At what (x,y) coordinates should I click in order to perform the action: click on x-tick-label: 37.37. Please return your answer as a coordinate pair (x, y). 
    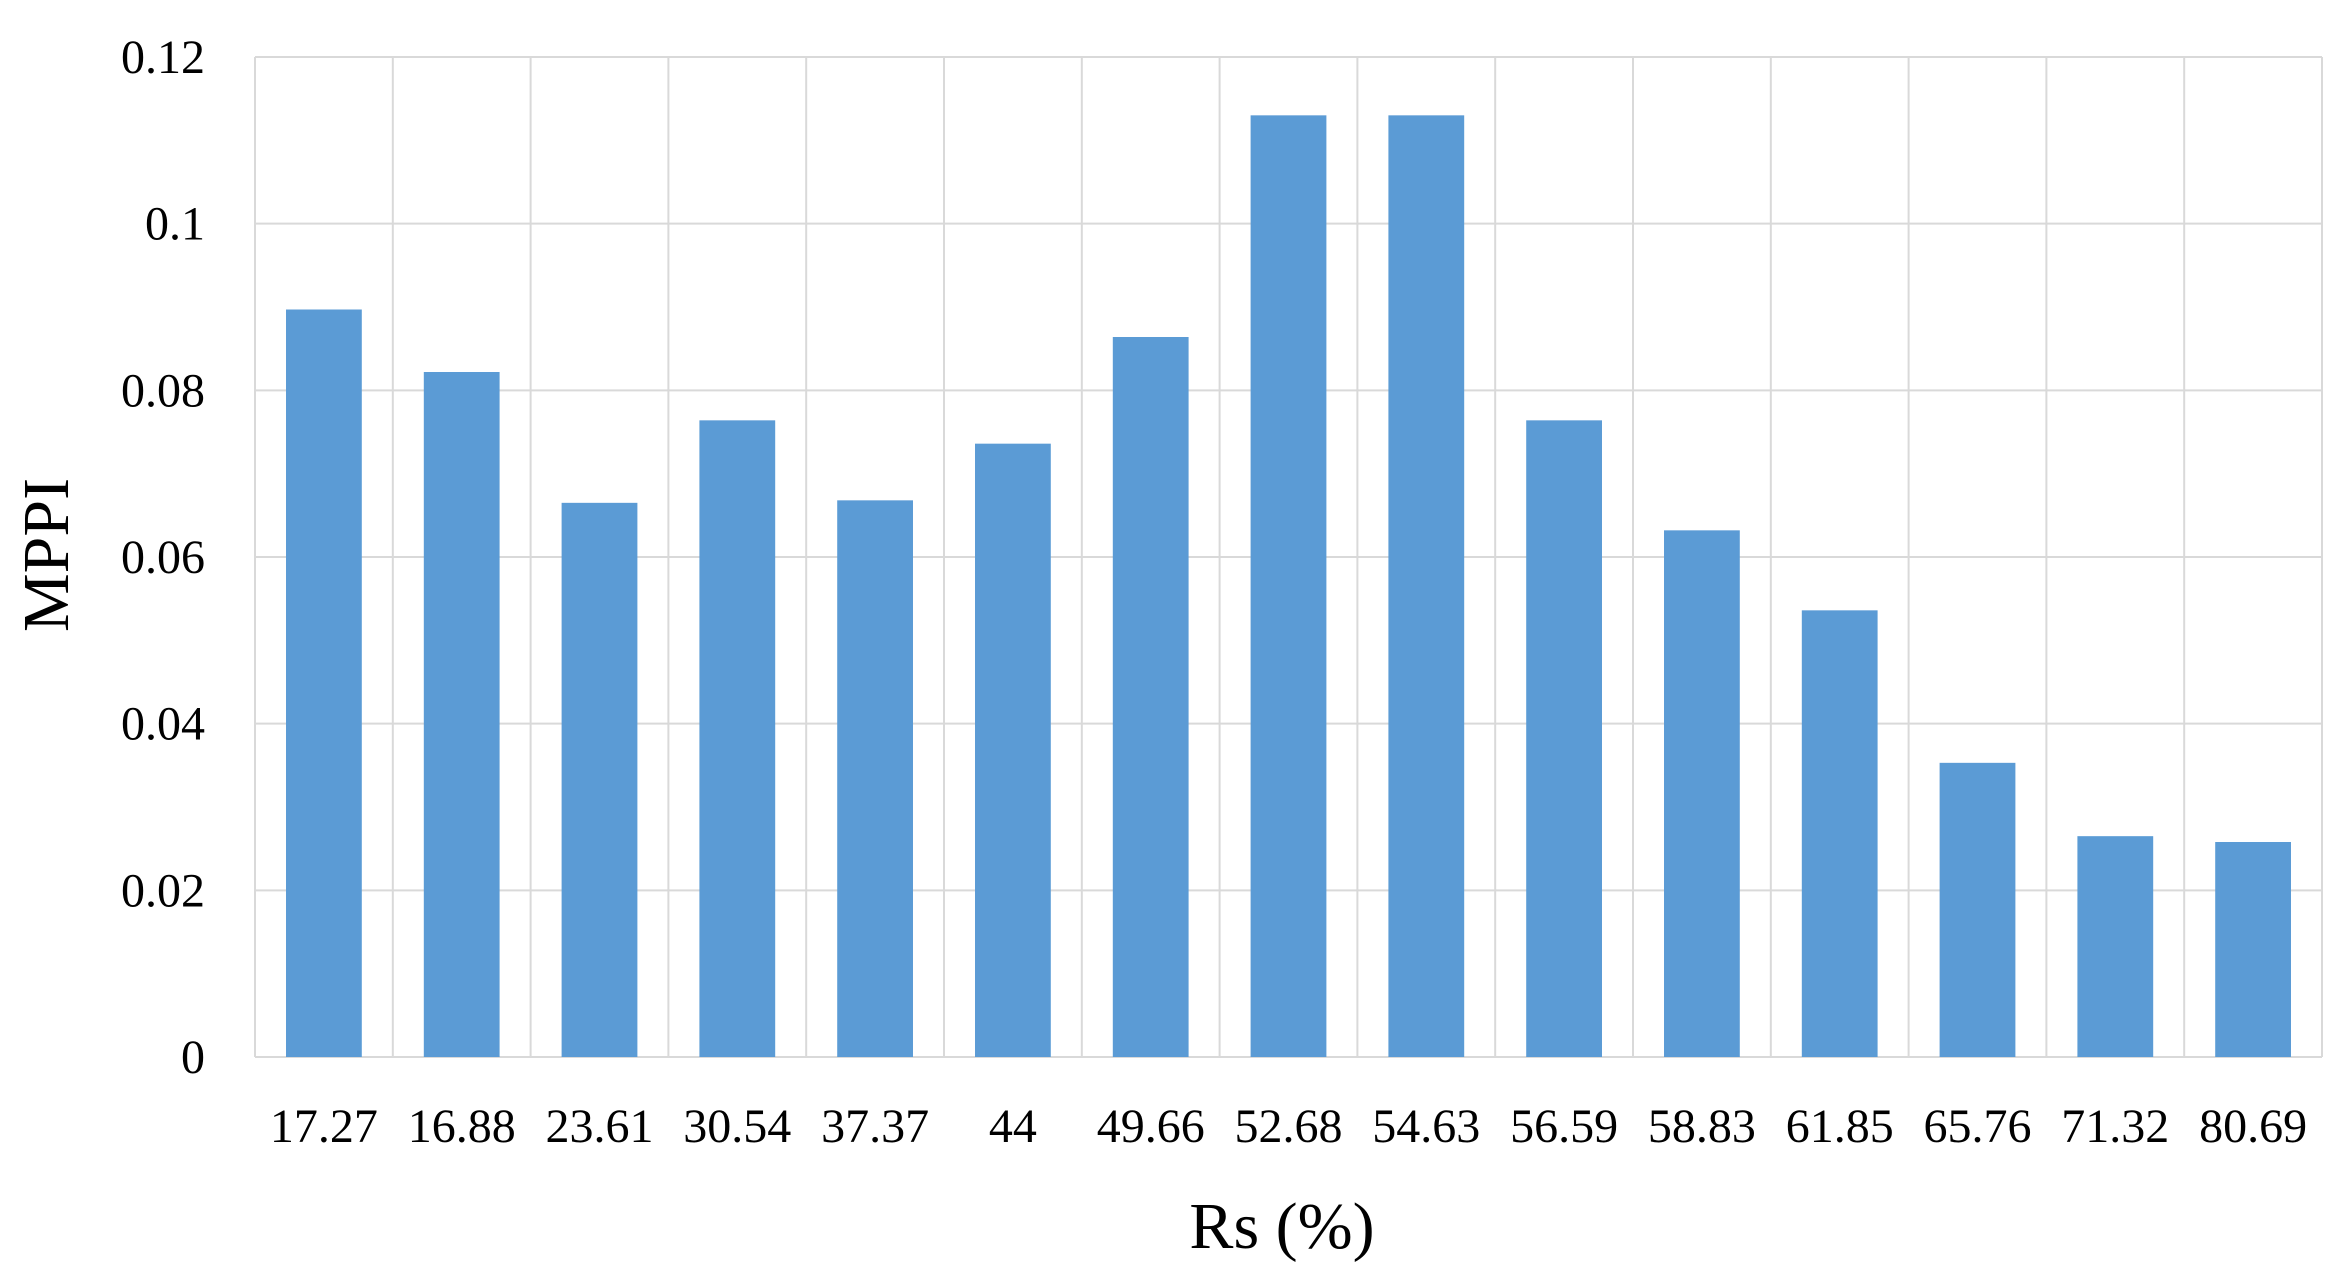
    Looking at the image, I should click on (875, 1126).